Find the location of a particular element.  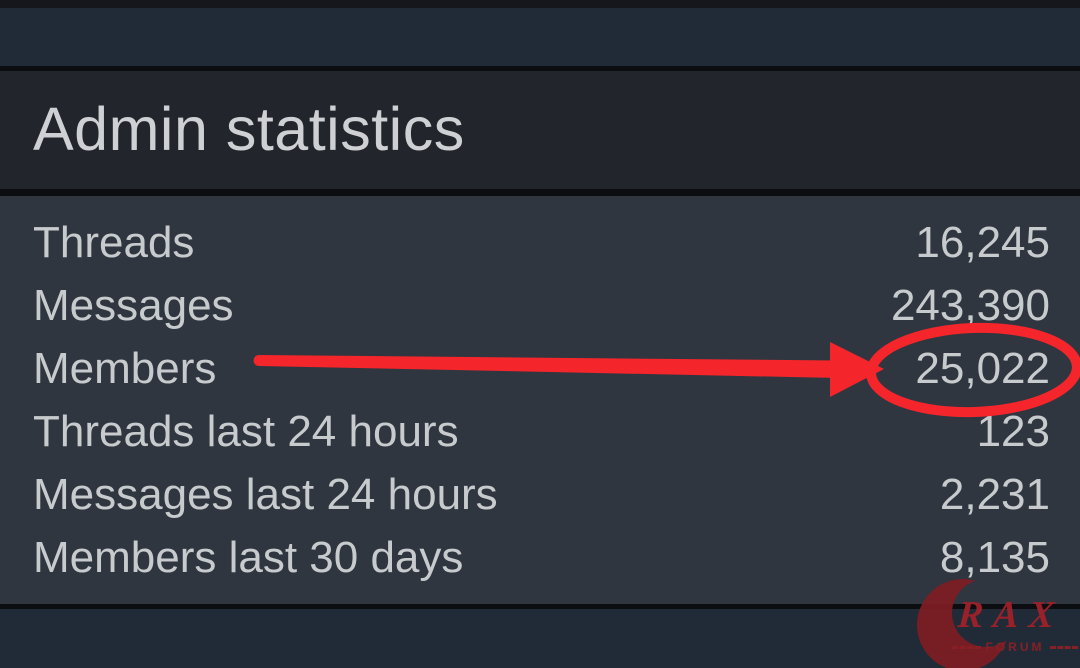

page-background-top is located at coordinates (540, 37).